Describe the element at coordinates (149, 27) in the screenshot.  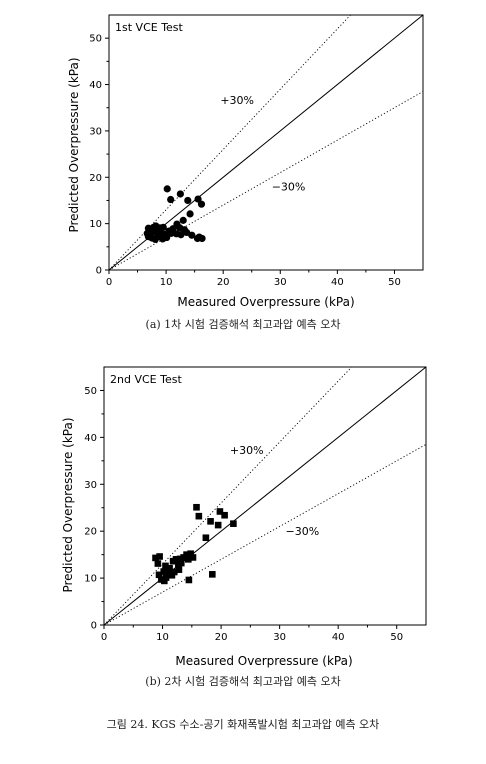
I see `chart-title: 1st VCE Test` at that location.